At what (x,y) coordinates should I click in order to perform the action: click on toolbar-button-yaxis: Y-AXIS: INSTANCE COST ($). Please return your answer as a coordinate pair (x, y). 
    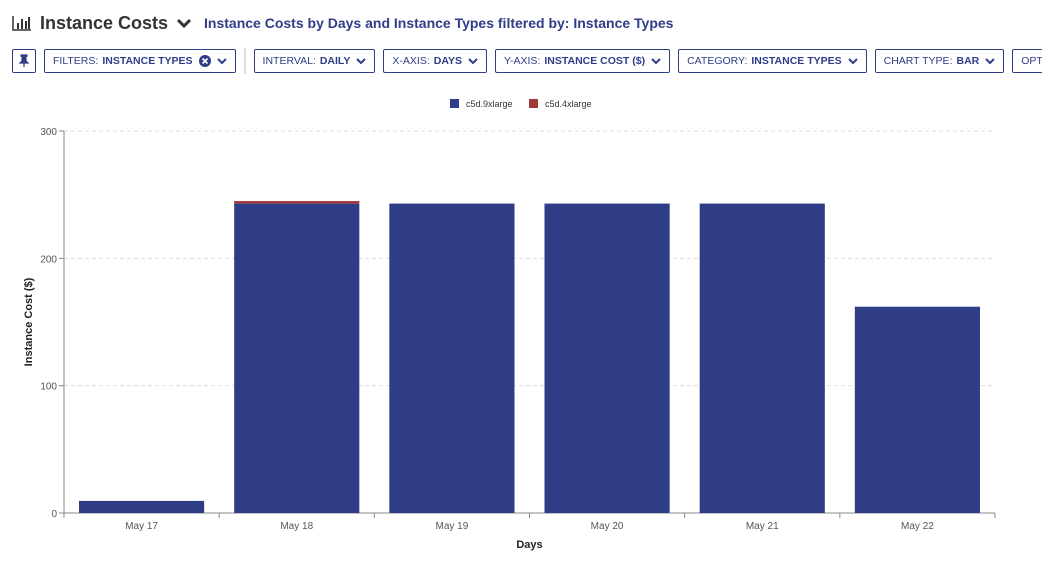
    Looking at the image, I should click on (582, 61).